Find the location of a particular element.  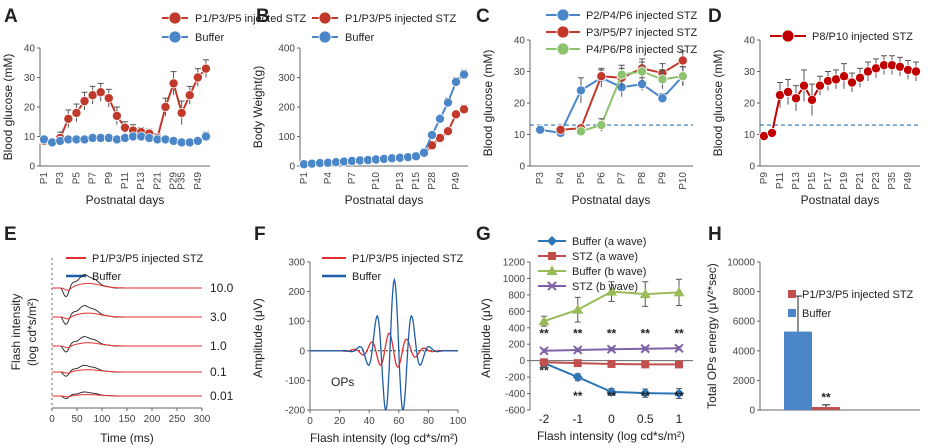

y-tick-label: 800 is located at coordinates (516, 295).